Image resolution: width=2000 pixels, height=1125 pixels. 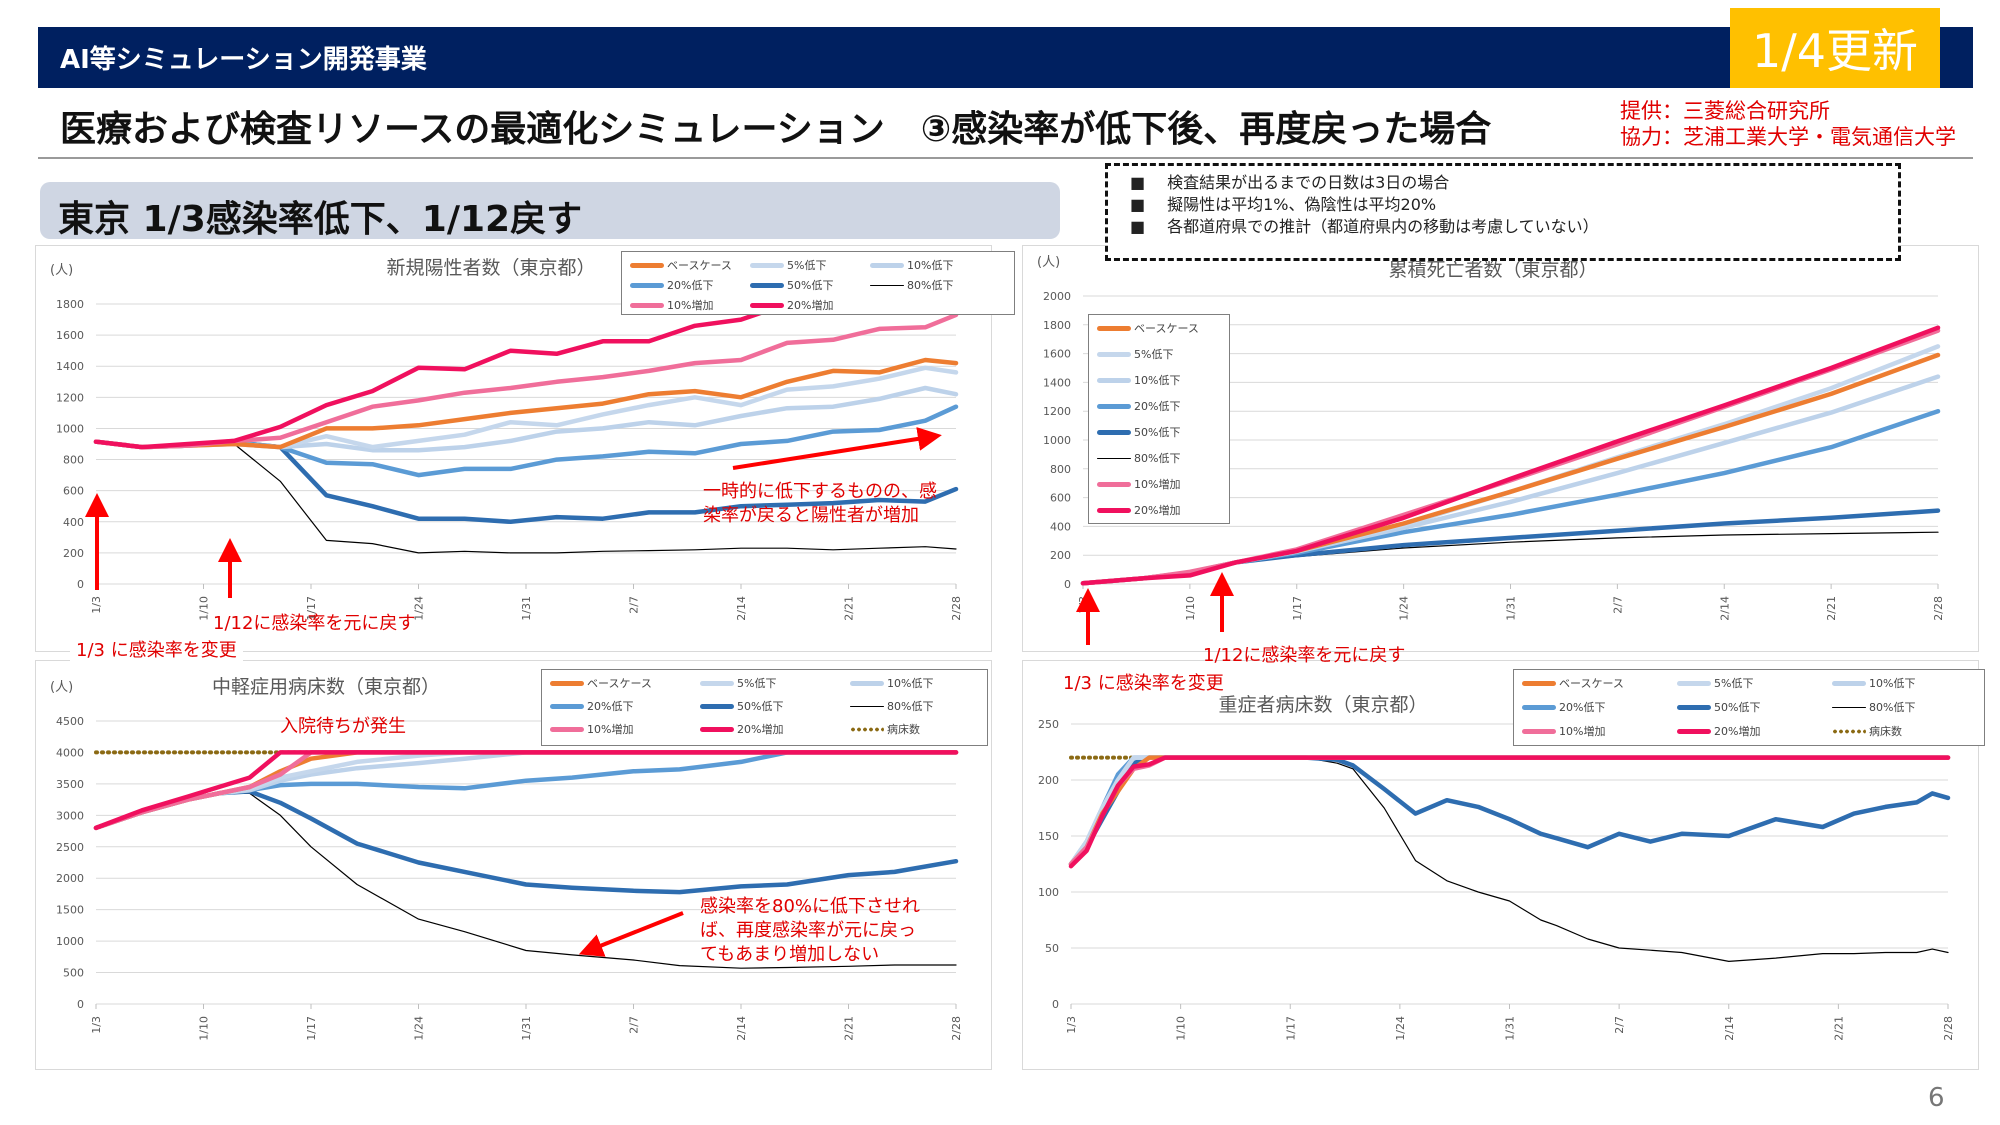 I want to click on y-tick-label: 2000, so click(x=70, y=878).